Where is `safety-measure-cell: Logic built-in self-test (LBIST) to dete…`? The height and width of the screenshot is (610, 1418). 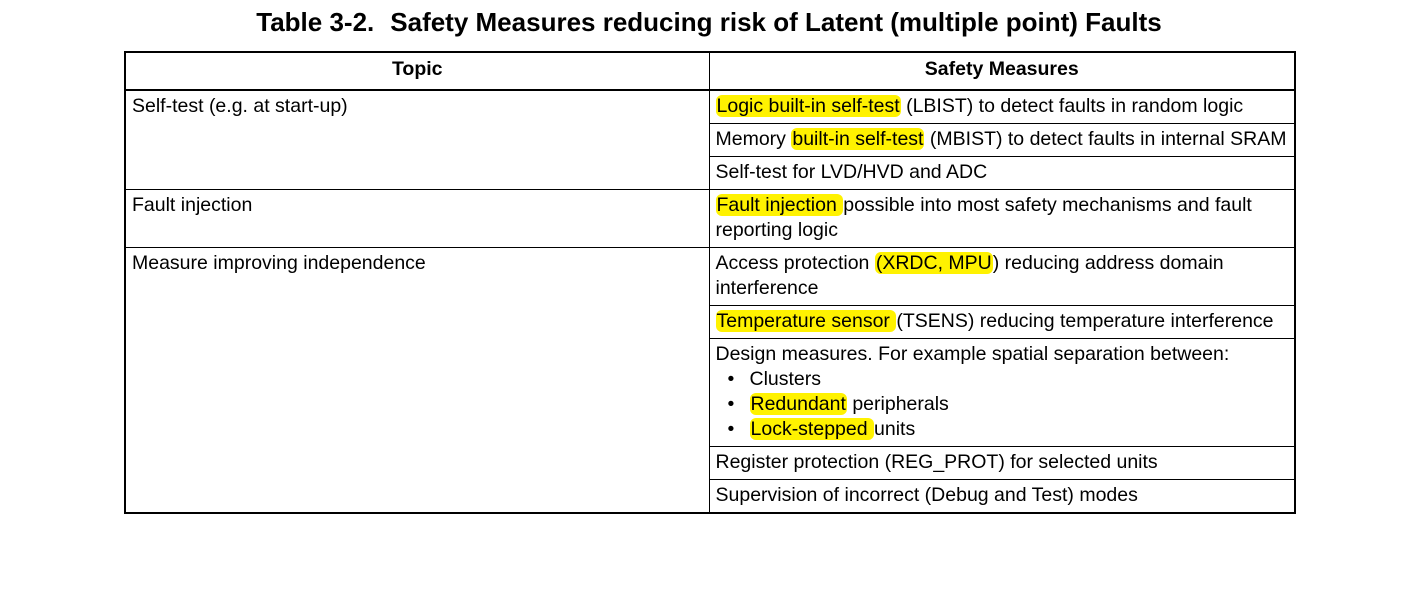 safety-measure-cell: Logic built-in self-test (LBIST) to dete… is located at coordinates (1002, 106).